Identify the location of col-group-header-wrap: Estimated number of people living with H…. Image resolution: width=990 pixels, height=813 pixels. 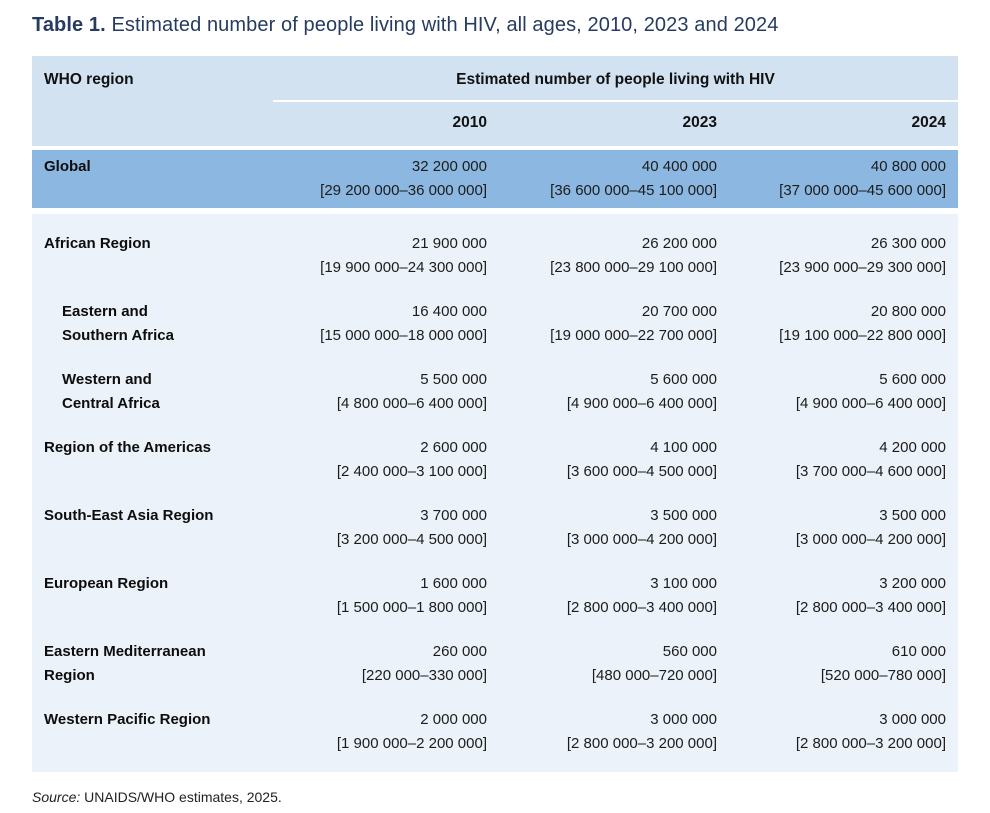
(615, 86).